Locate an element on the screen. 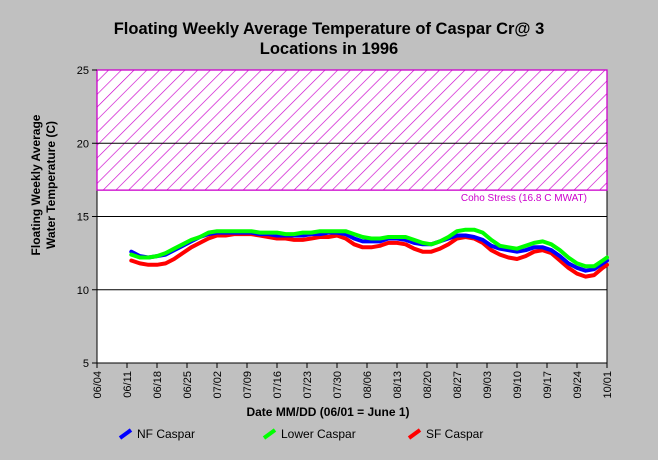 The height and width of the screenshot is (460, 658). y-tick-label-15: 15 is located at coordinates (83, 218).